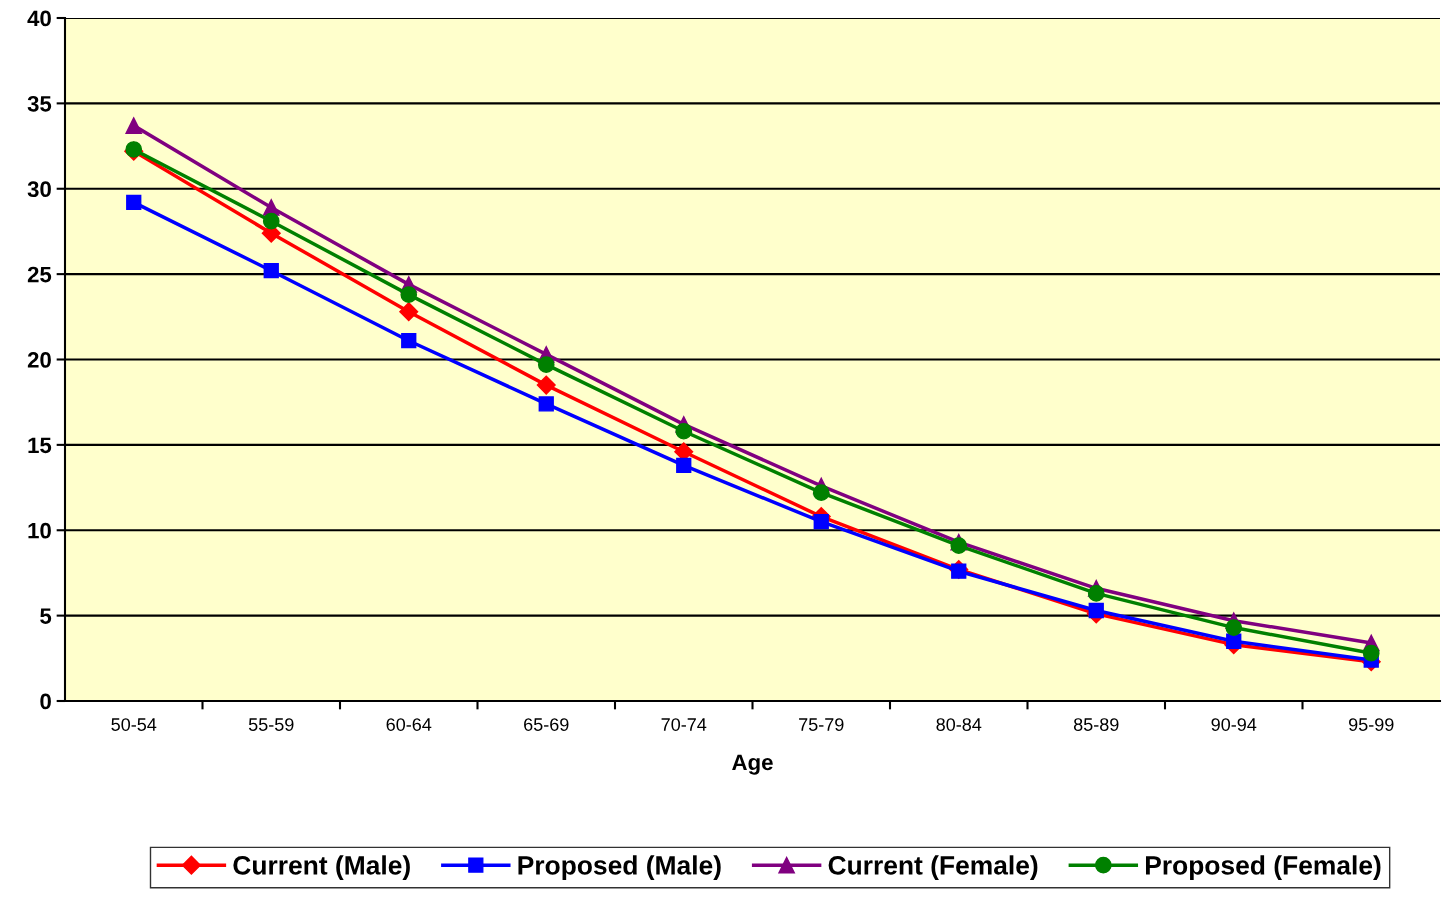  Describe the element at coordinates (959, 724) in the screenshot. I see `x-tick-label: 80-84` at that location.